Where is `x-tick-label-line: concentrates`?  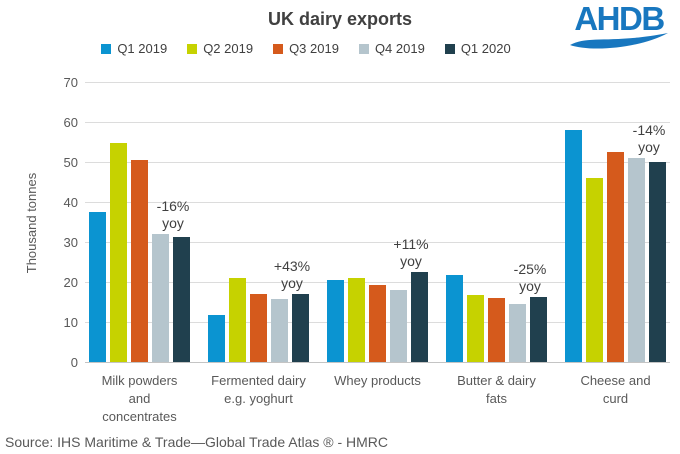
x-tick-label-line: concentrates is located at coordinates (139, 416).